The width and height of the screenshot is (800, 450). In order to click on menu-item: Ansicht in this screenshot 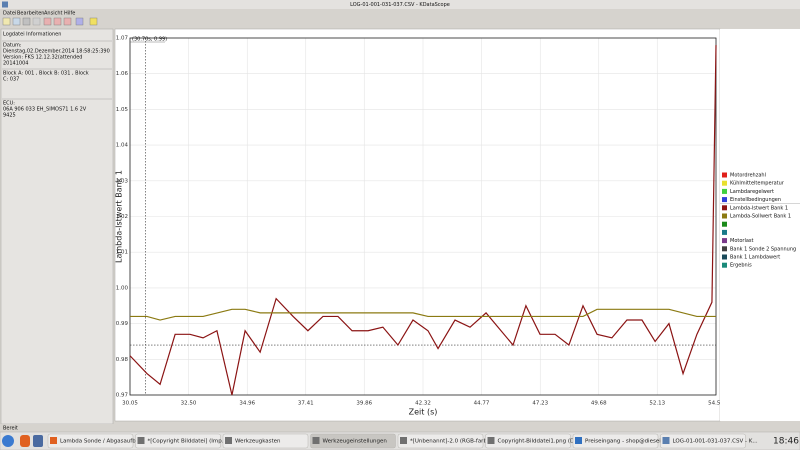, I will do `click(53, 14)`.